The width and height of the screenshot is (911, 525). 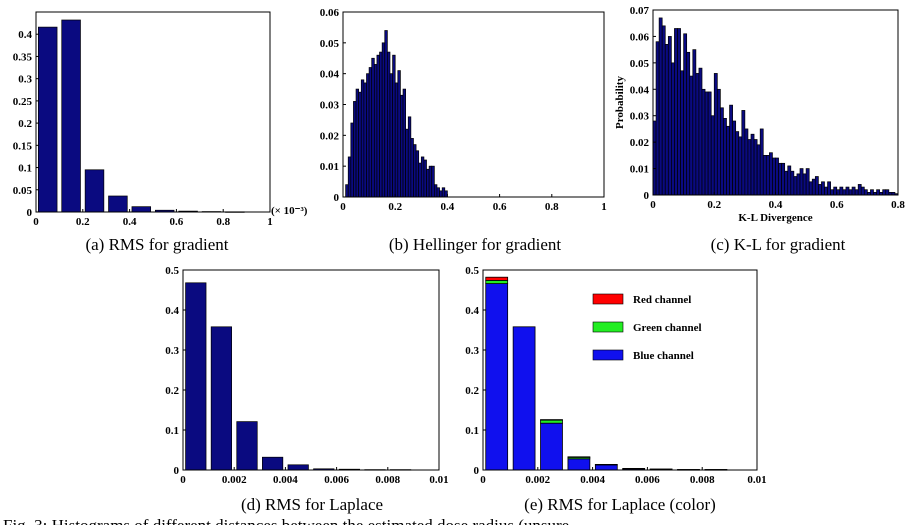 What do you see at coordinates (183, 480) in the screenshot?
I see `xtick-label-d-0: 0` at bounding box center [183, 480].